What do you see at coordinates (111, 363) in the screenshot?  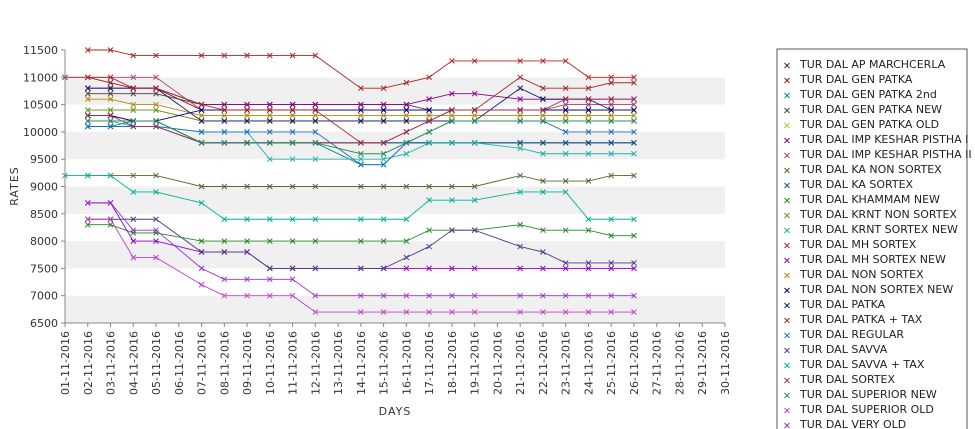 I see `x-tick-label: 03-11-2016` at bounding box center [111, 363].